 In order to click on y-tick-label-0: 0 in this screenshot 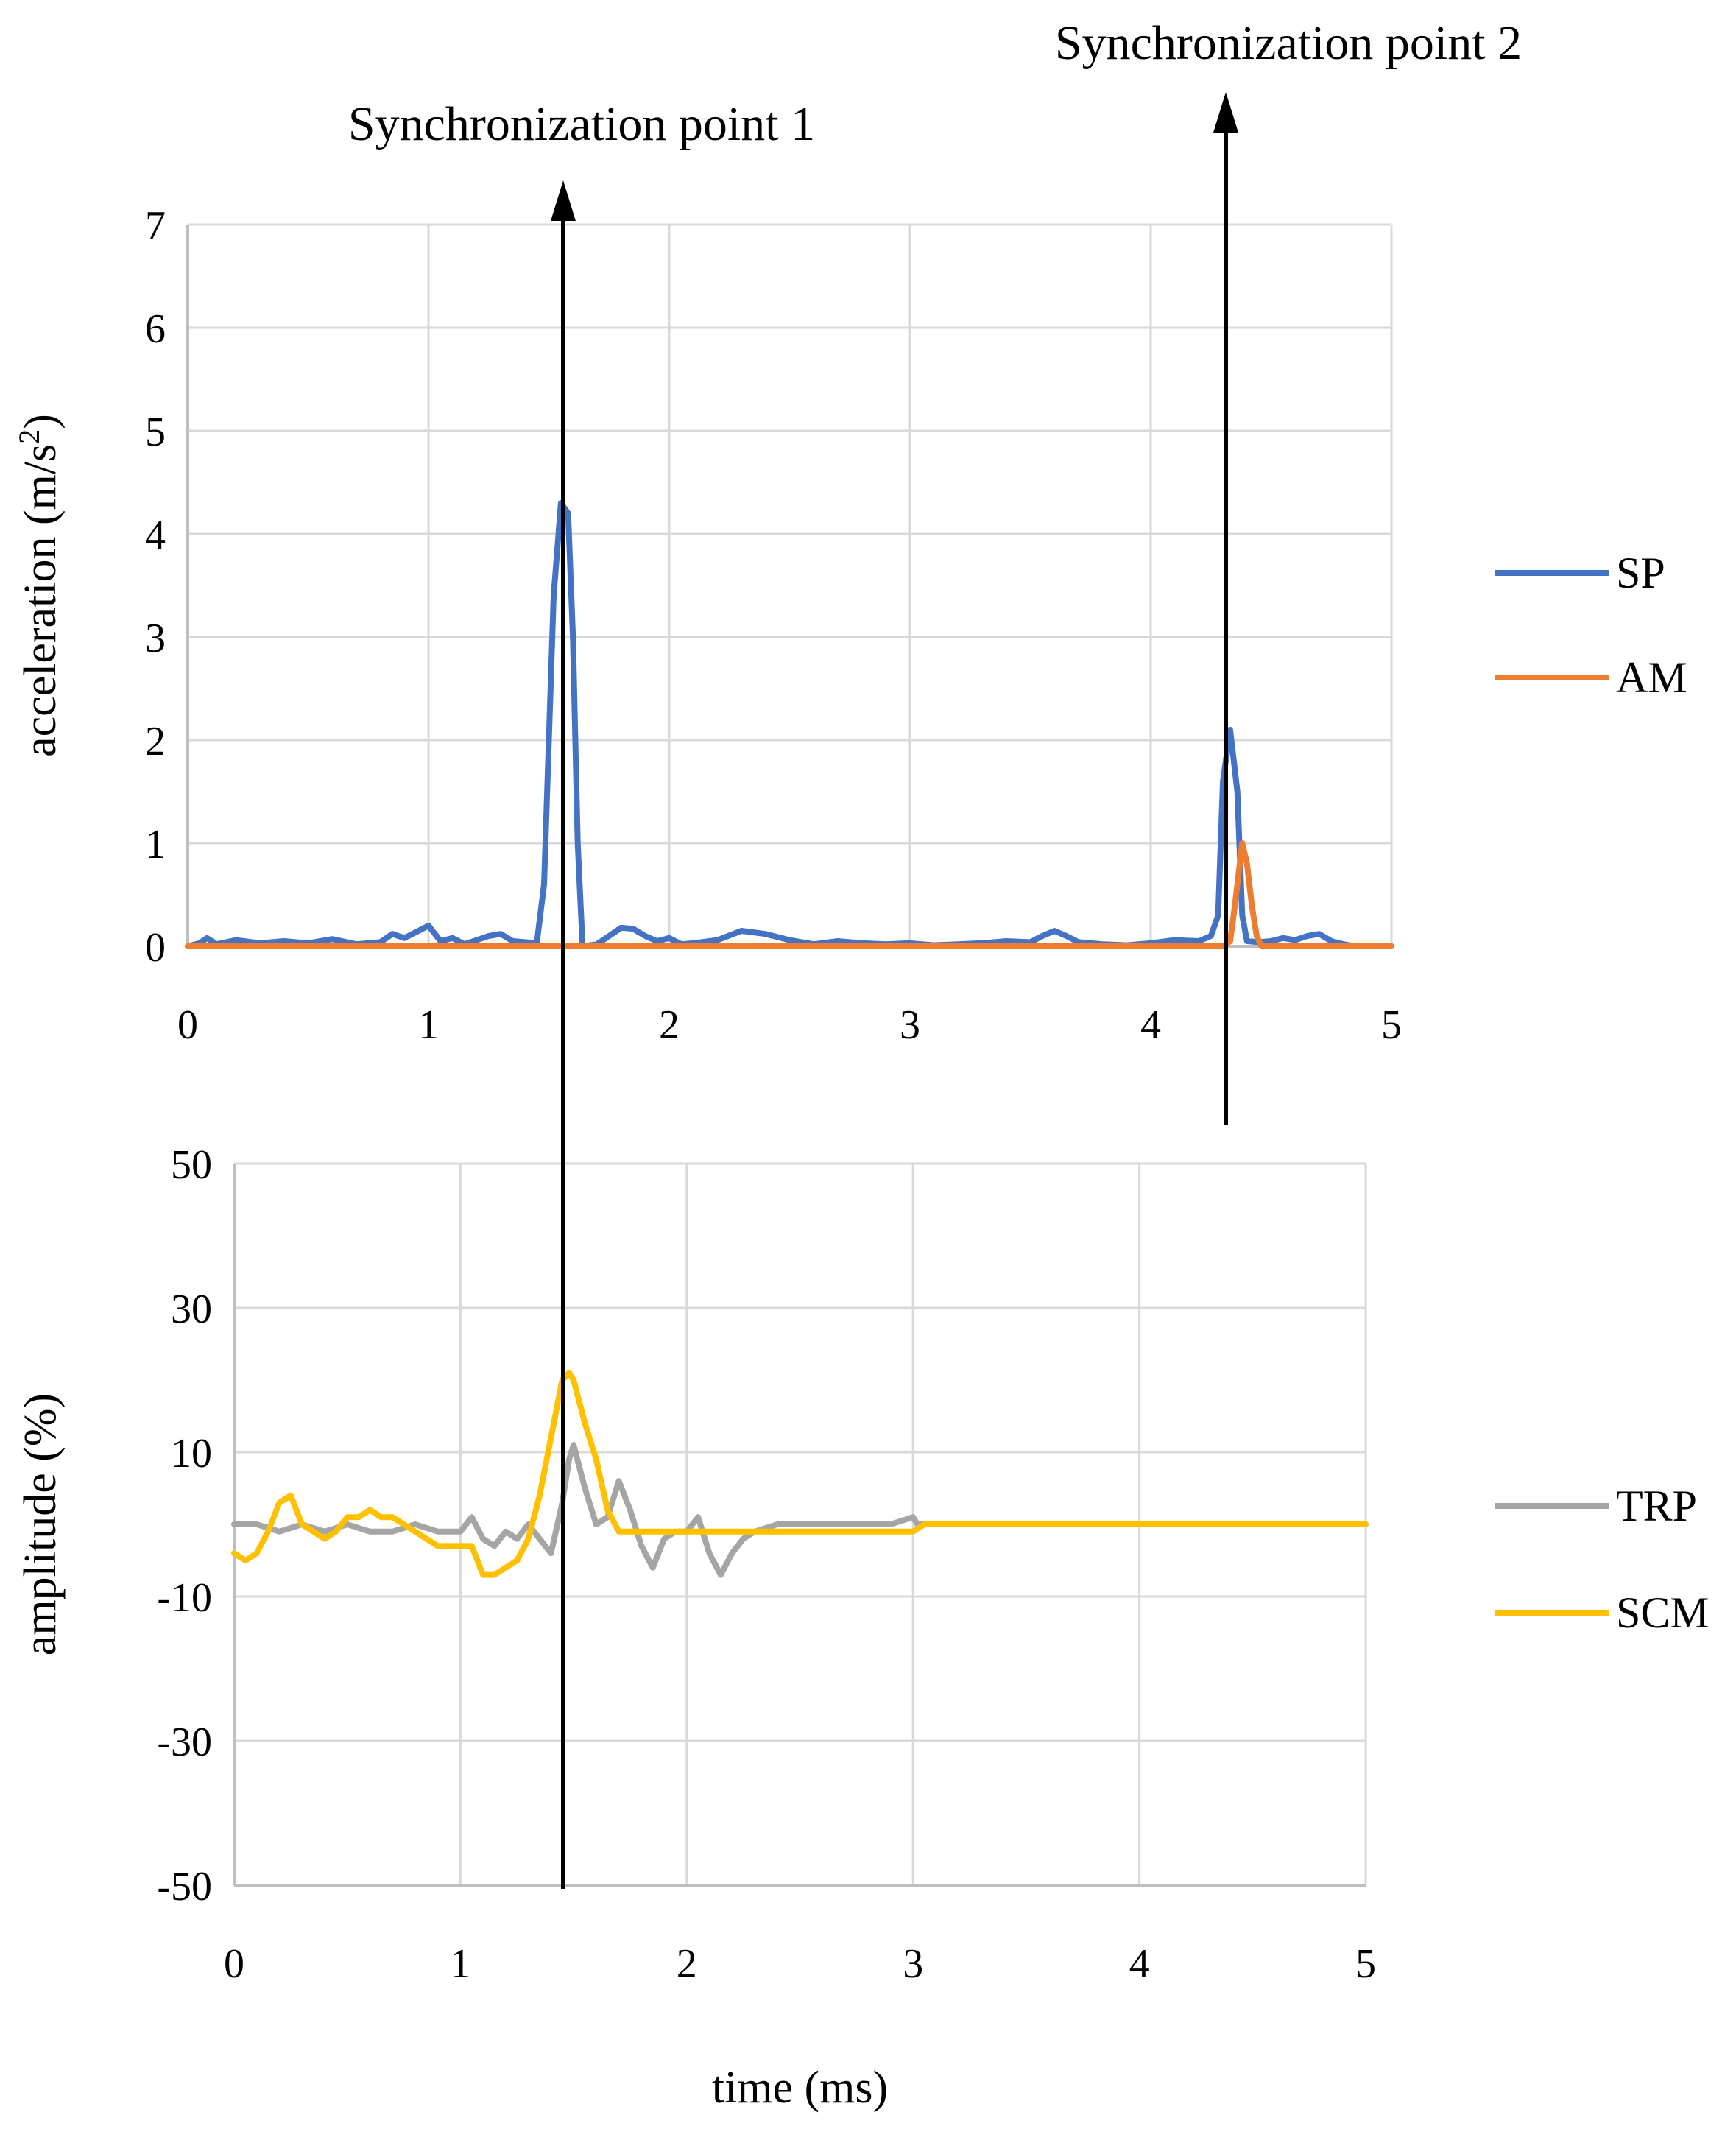, I will do `click(156, 948)`.